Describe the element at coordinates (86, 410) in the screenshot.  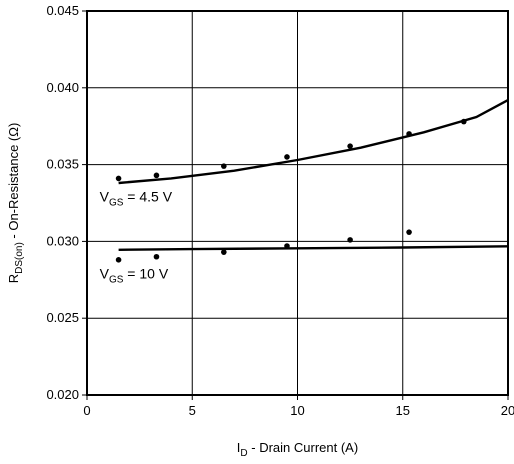
I see `x-tick-label: 0` at that location.